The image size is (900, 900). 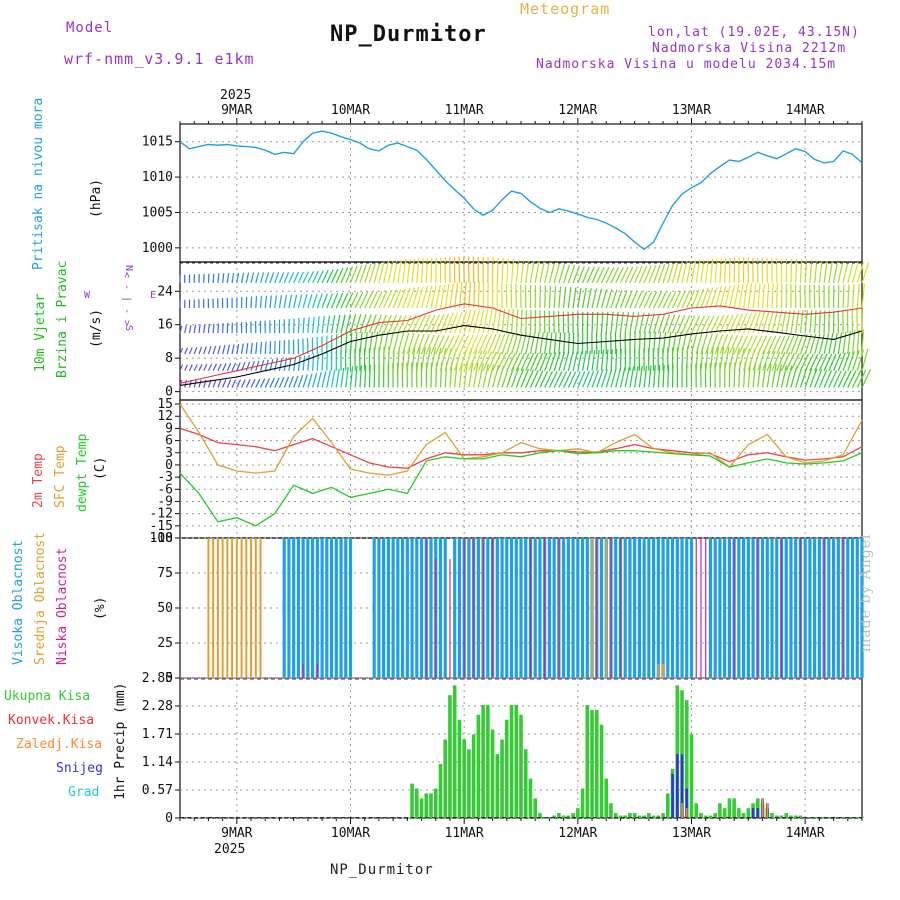 What do you see at coordinates (691, 833) in the screenshot?
I see `bottom-day-label: 13MAR` at bounding box center [691, 833].